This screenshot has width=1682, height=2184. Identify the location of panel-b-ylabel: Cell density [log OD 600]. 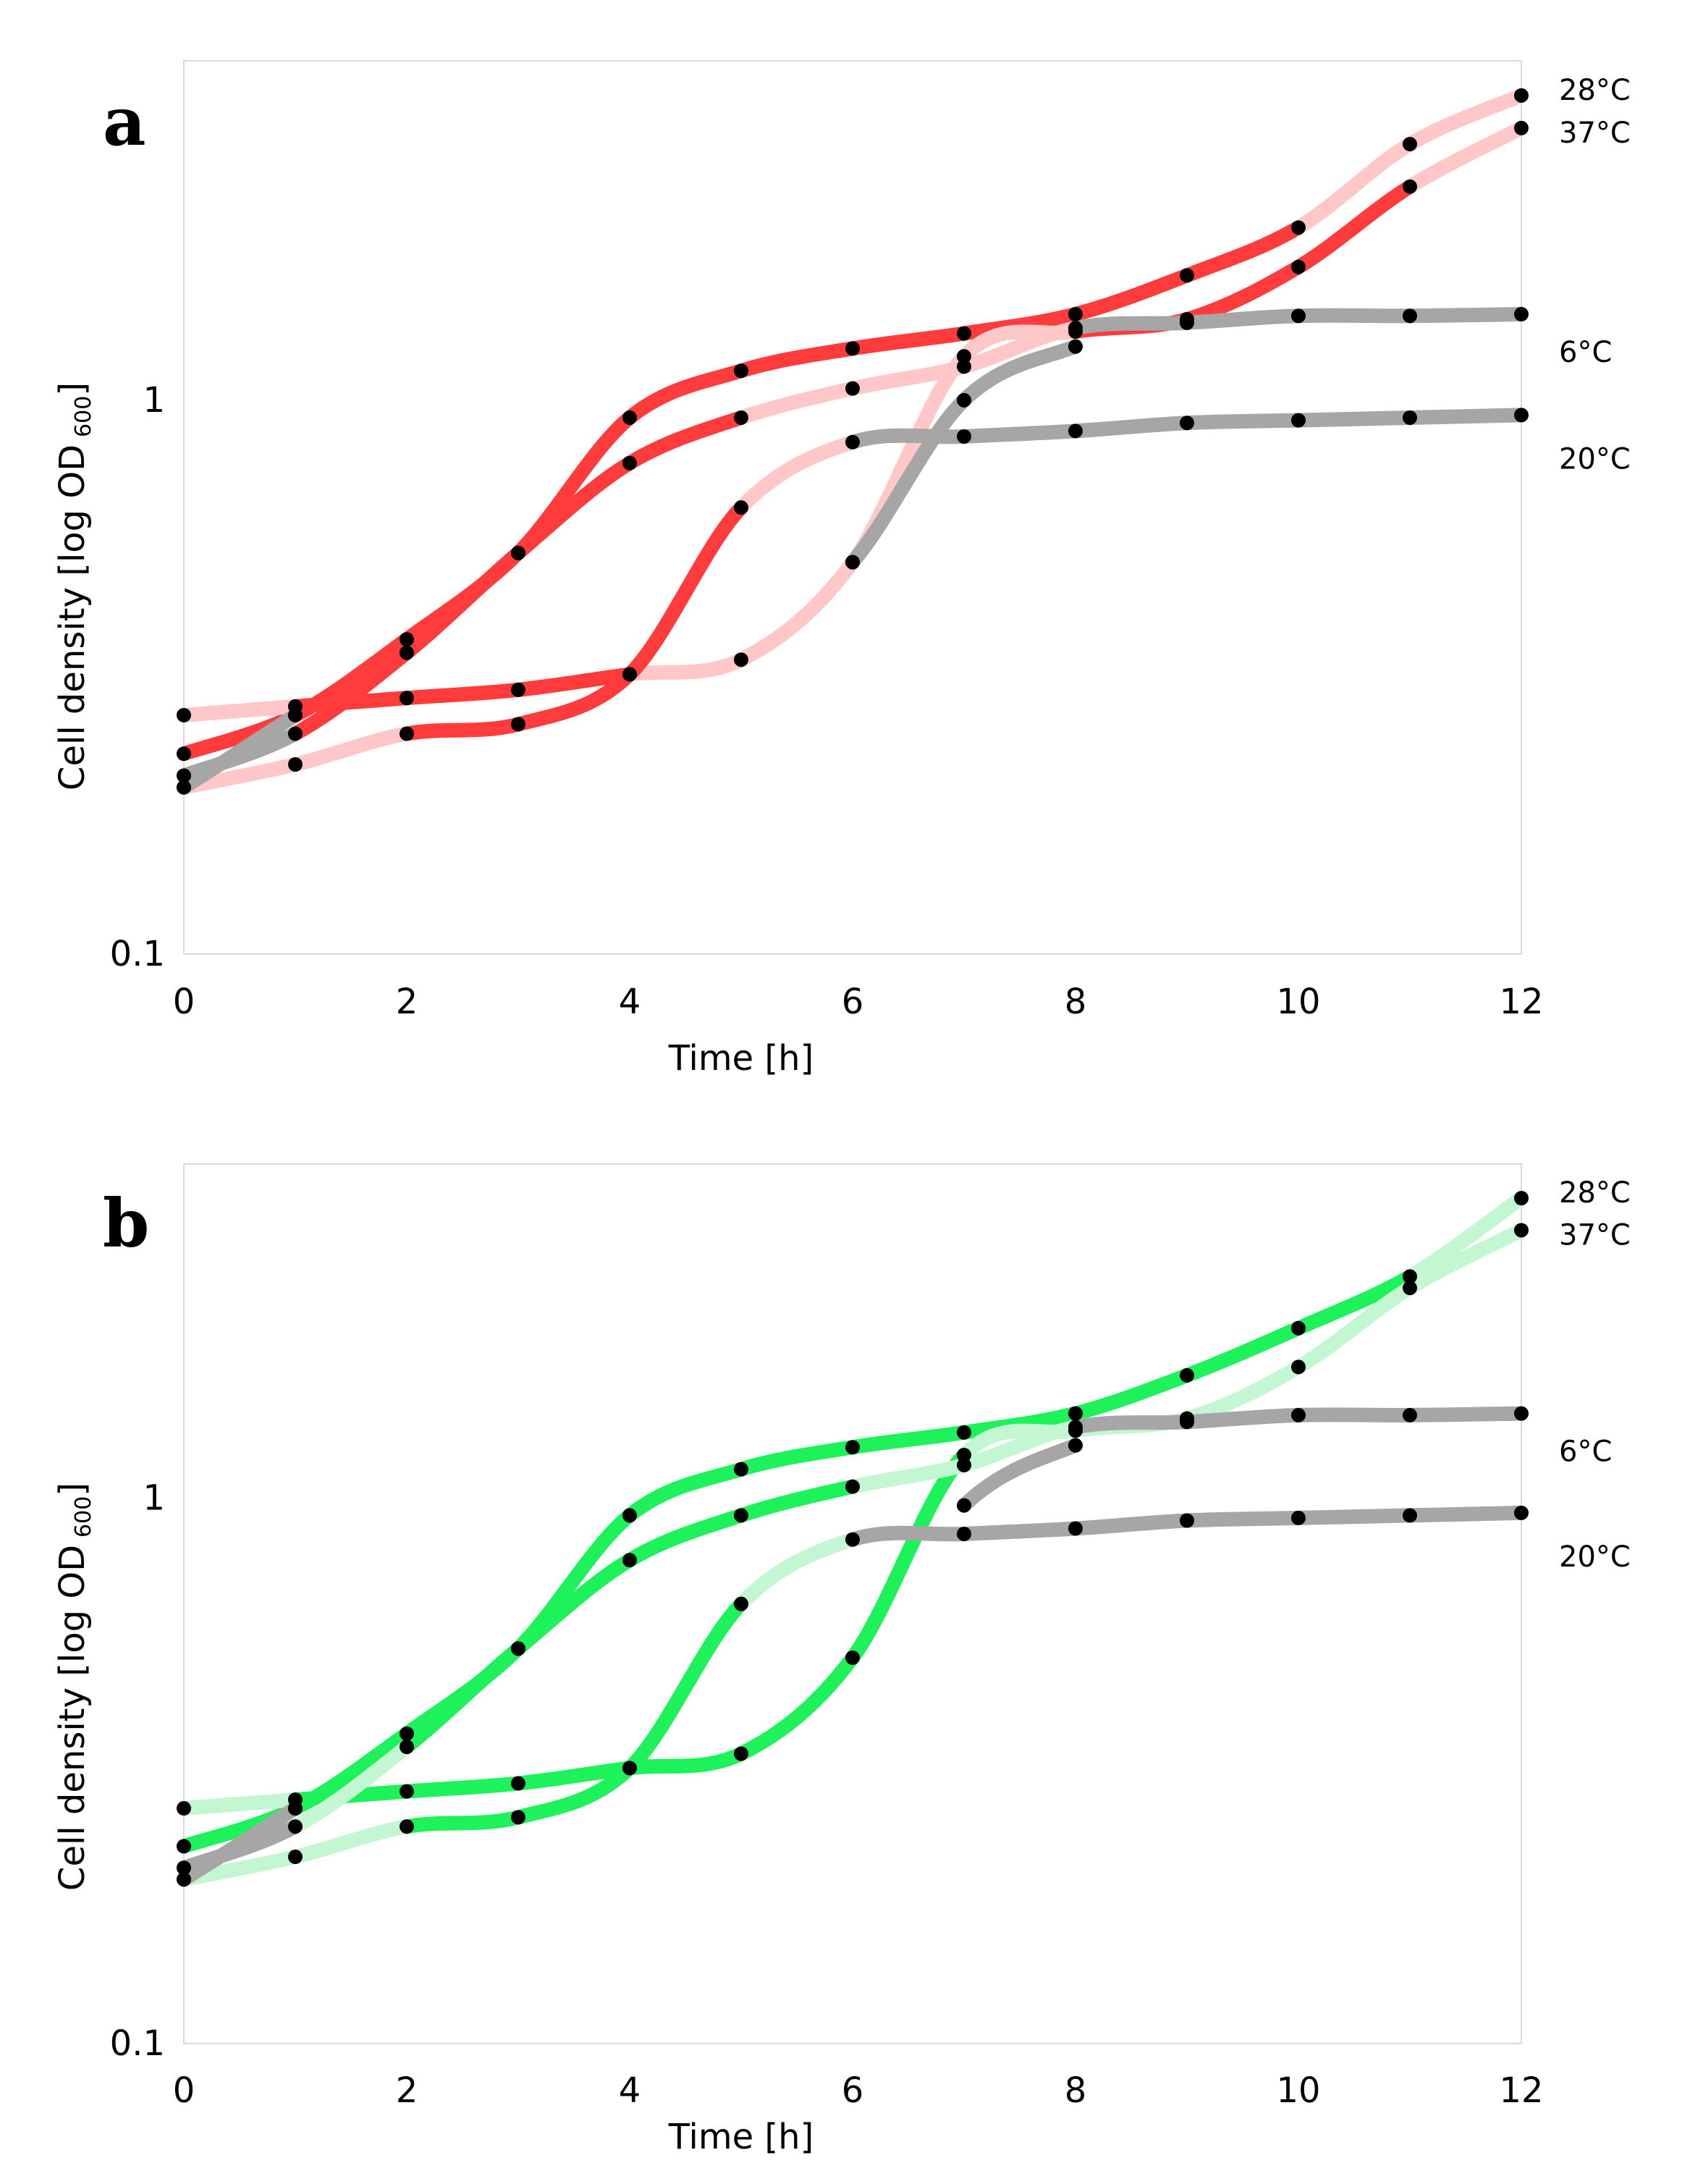
(74, 1687).